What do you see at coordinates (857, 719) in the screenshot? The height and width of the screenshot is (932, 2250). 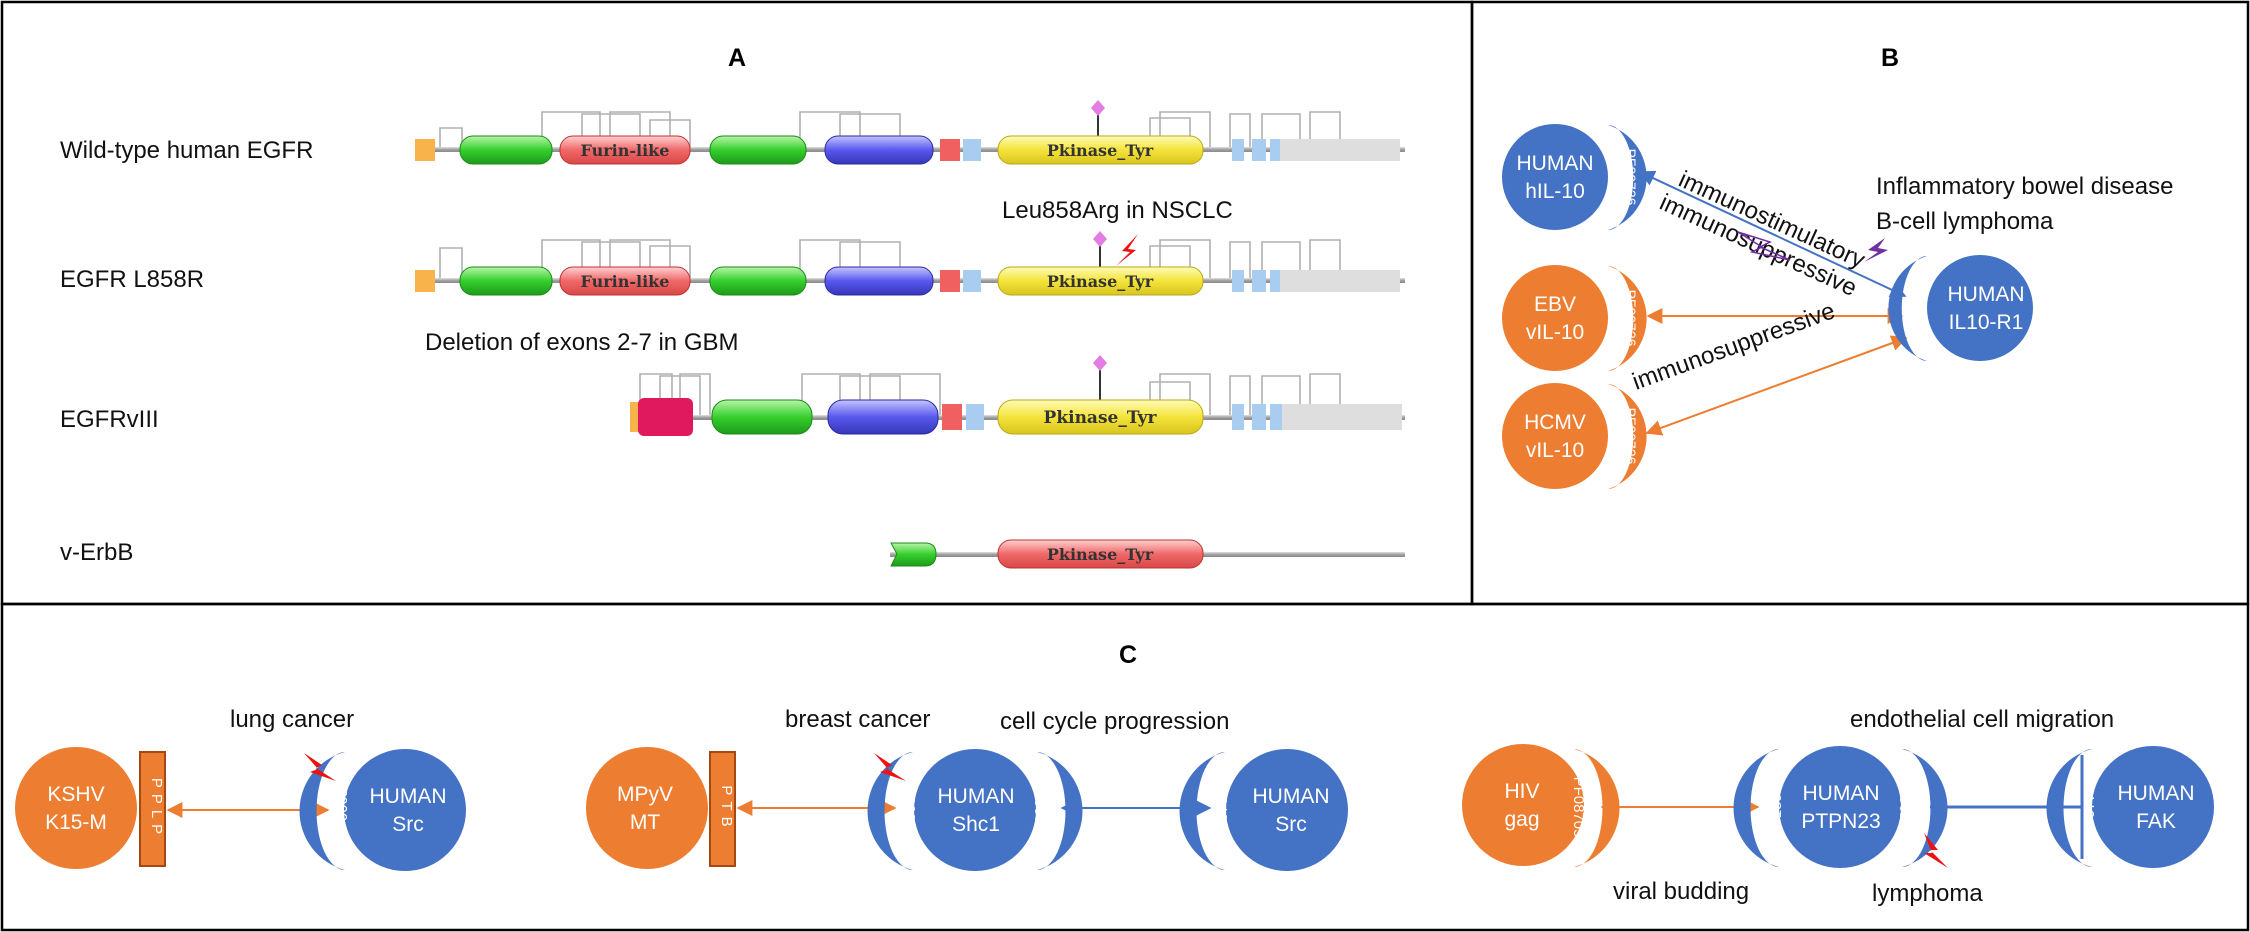 I see `disease-label: breast cancer` at bounding box center [857, 719].